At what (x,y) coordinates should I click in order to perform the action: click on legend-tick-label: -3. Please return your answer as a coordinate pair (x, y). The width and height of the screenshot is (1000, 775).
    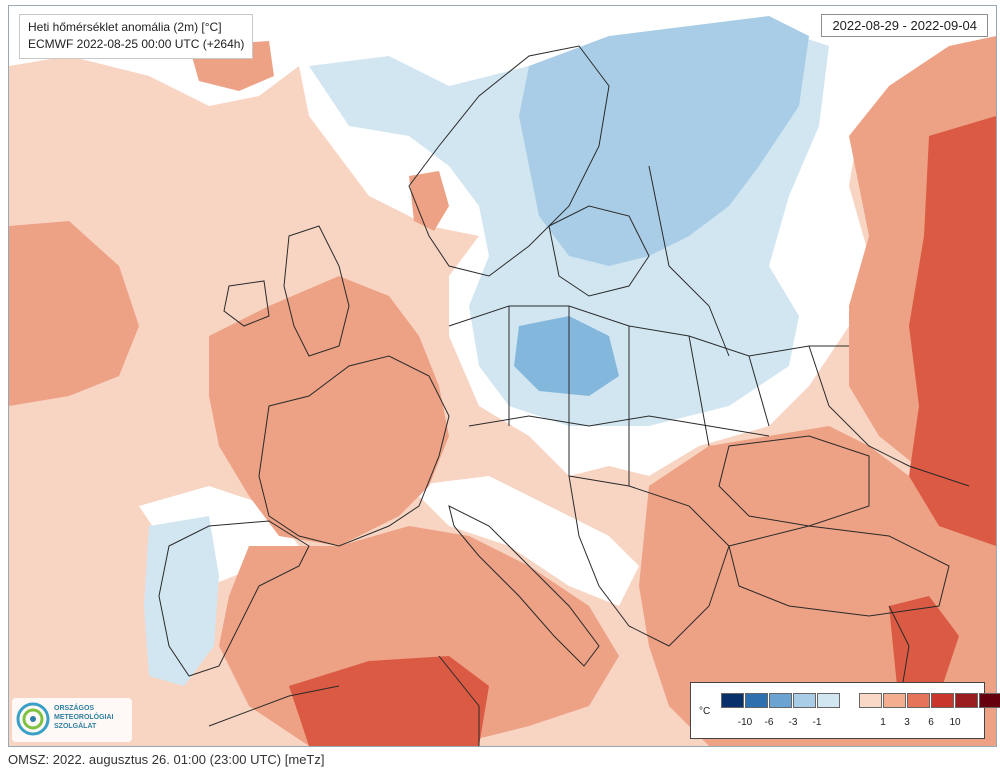
    Looking at the image, I should click on (793, 722).